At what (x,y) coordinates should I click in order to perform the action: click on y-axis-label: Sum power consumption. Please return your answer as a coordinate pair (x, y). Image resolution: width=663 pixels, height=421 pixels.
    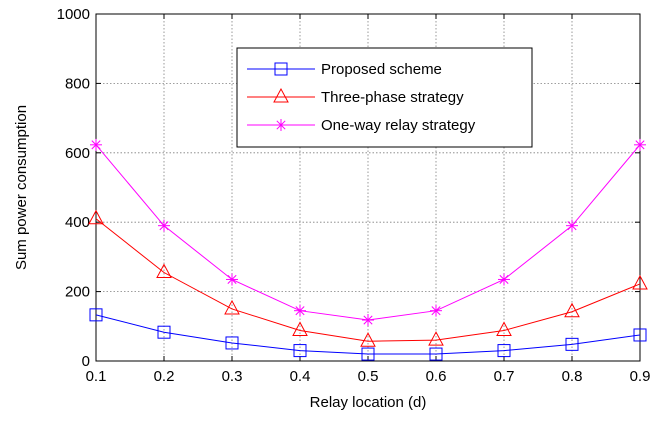
    Looking at the image, I should click on (21, 187).